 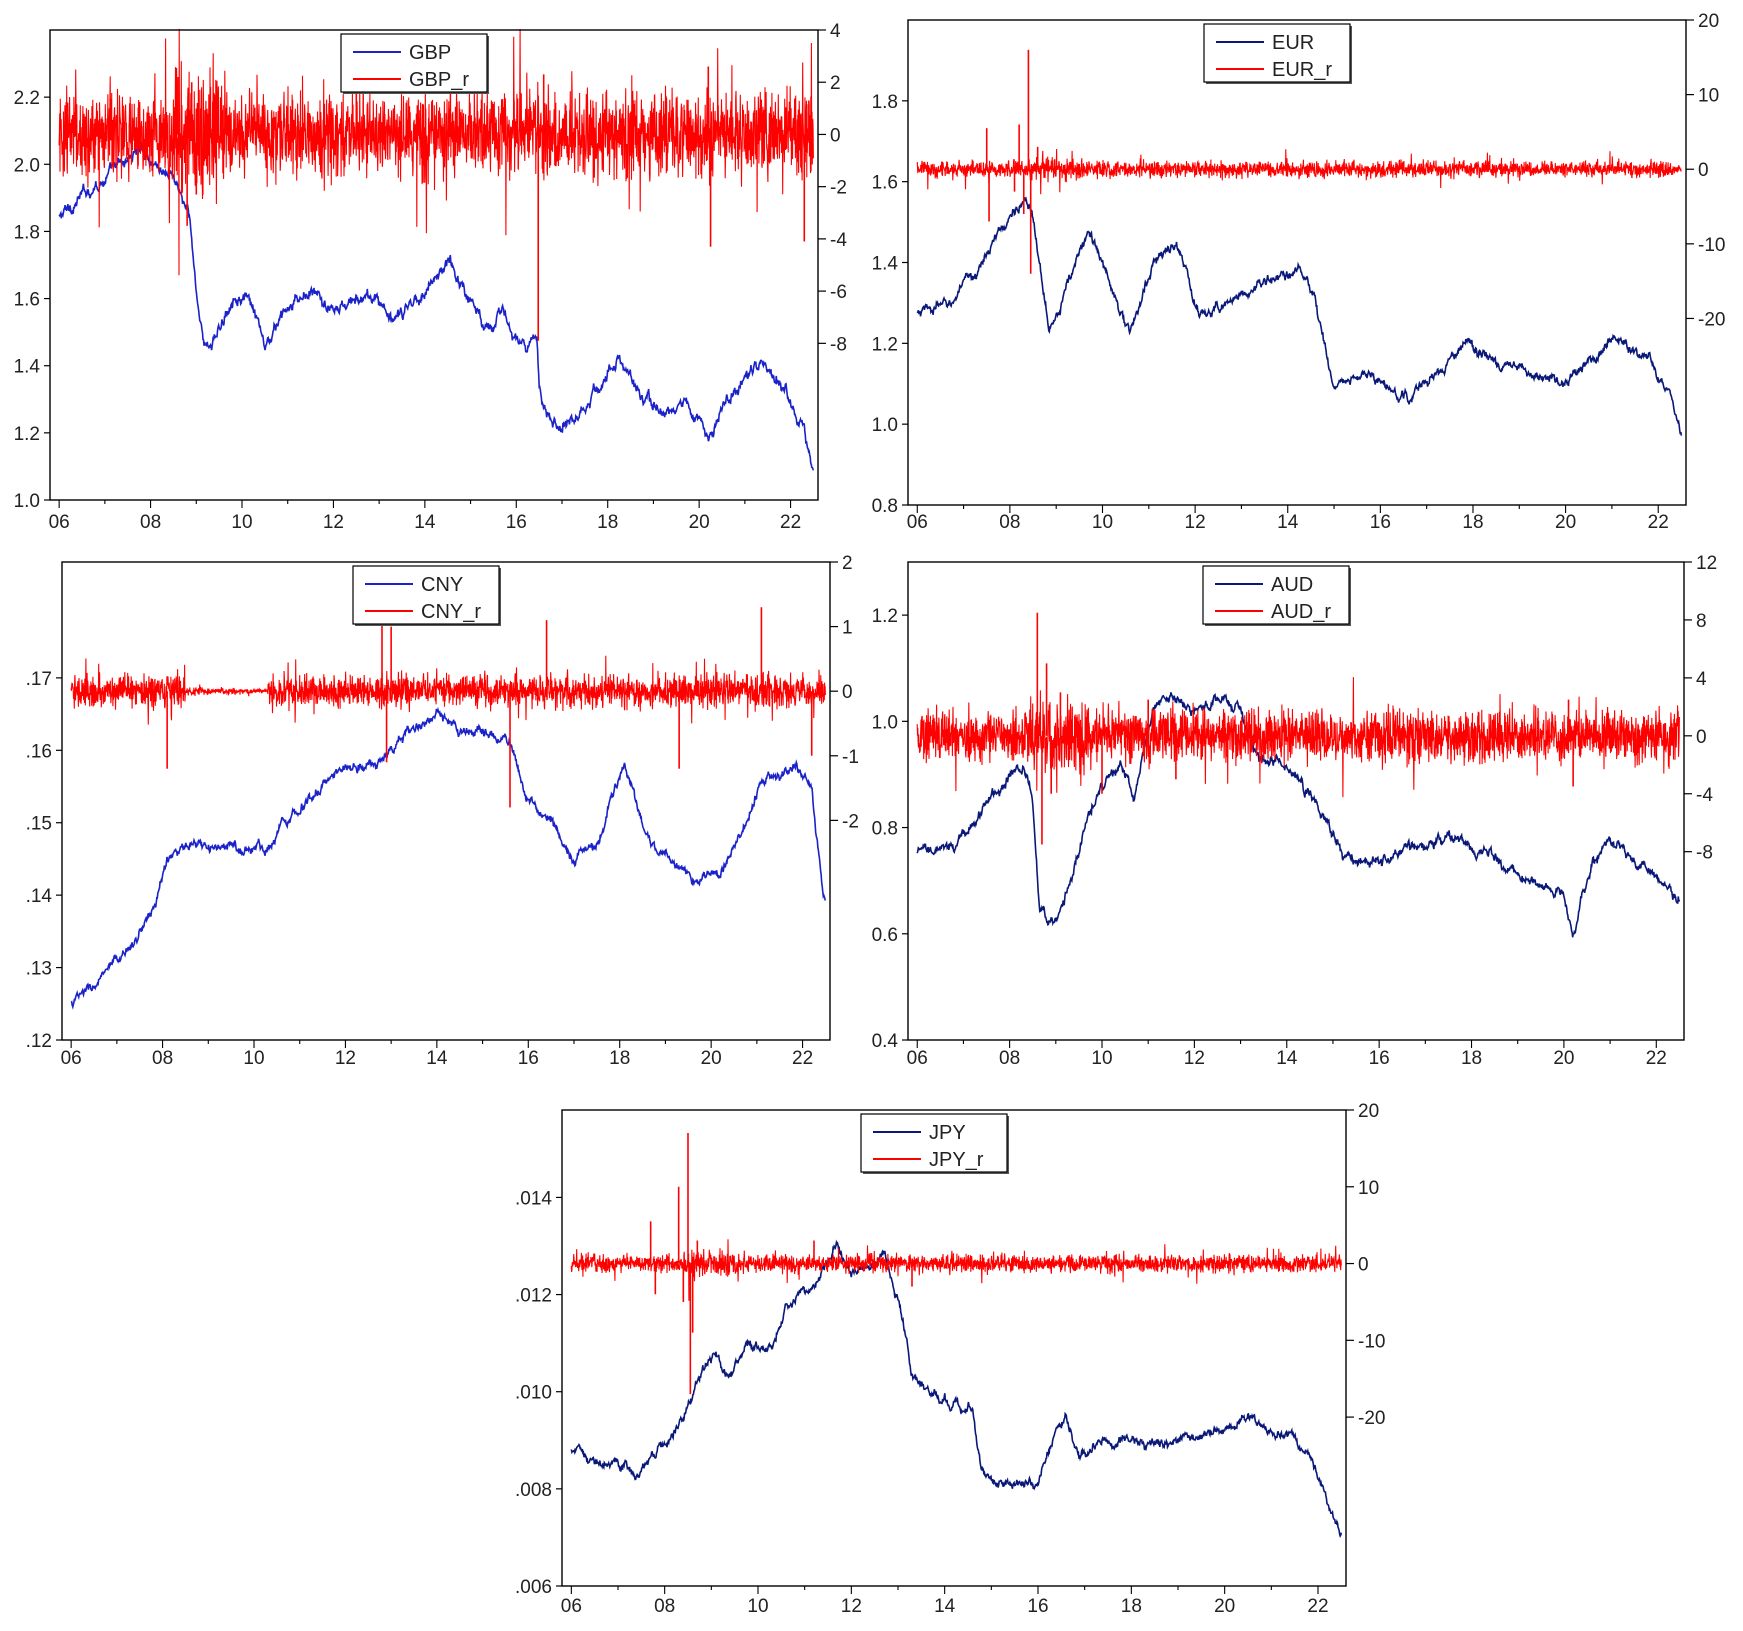 I want to click on eur-right-tick-label: 0, so click(x=1703, y=170).